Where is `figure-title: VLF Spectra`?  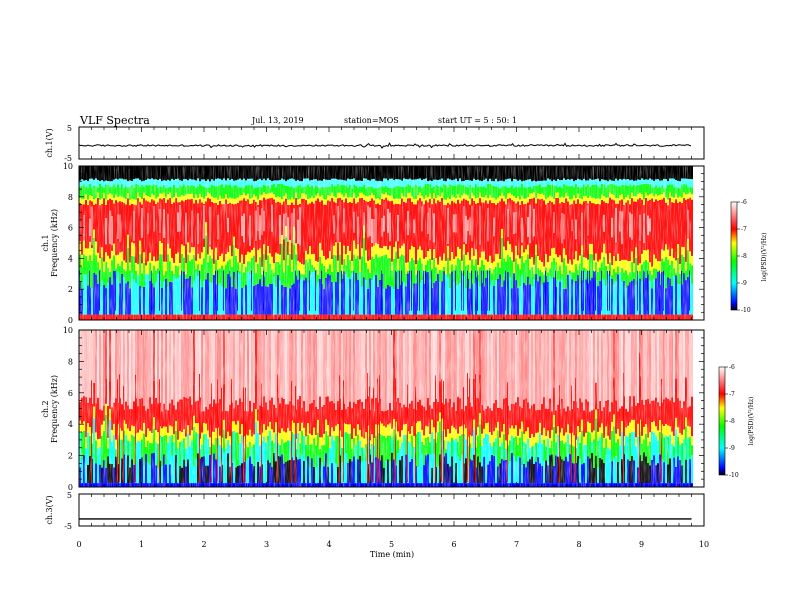 figure-title: VLF Spectra is located at coordinates (115, 120).